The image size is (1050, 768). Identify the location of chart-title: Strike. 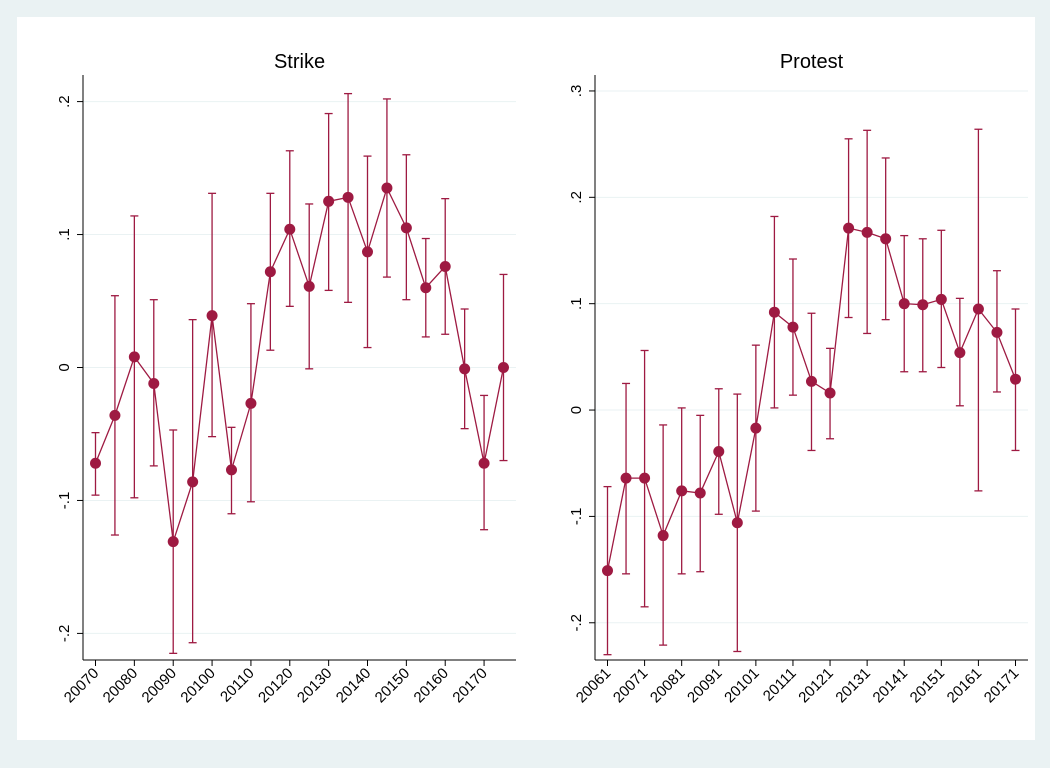
(299, 62).